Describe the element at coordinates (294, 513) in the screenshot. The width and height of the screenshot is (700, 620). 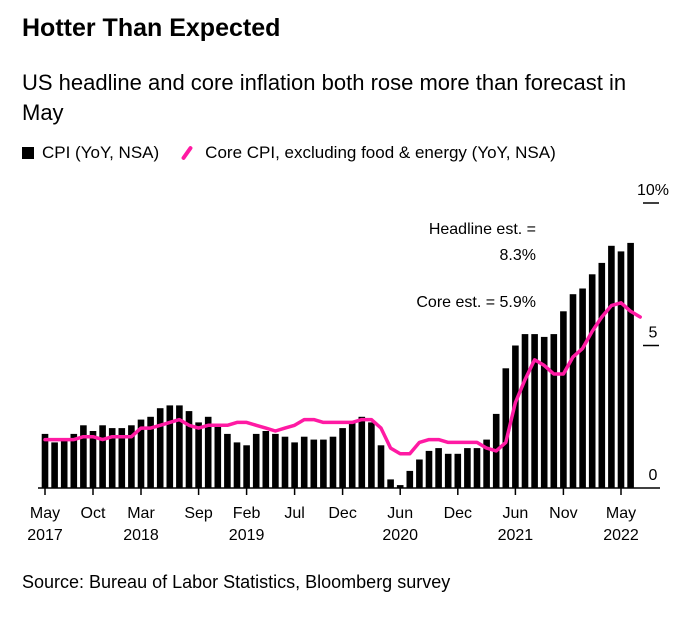
I see `x-tick-label: Jul` at that location.